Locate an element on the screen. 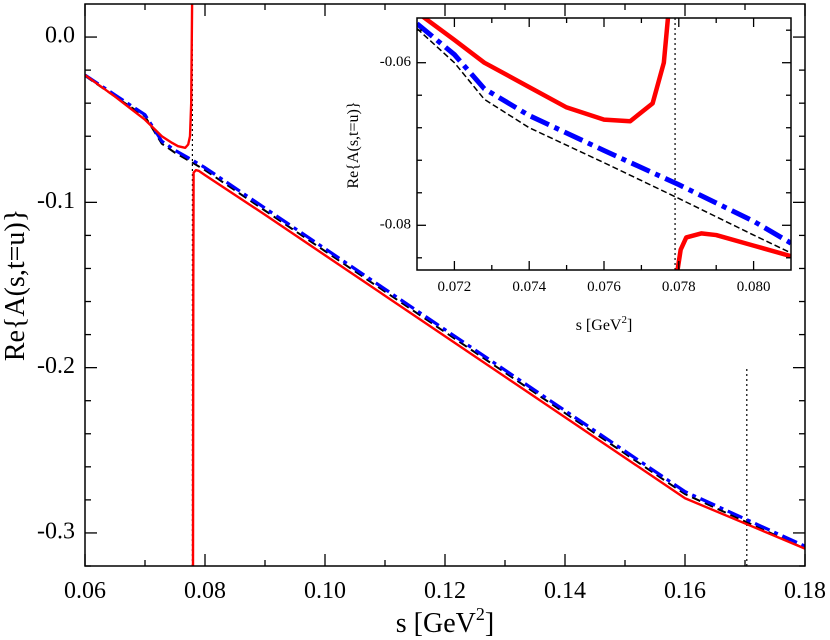  inset-x-tick-label: 0.076 is located at coordinates (604, 287).